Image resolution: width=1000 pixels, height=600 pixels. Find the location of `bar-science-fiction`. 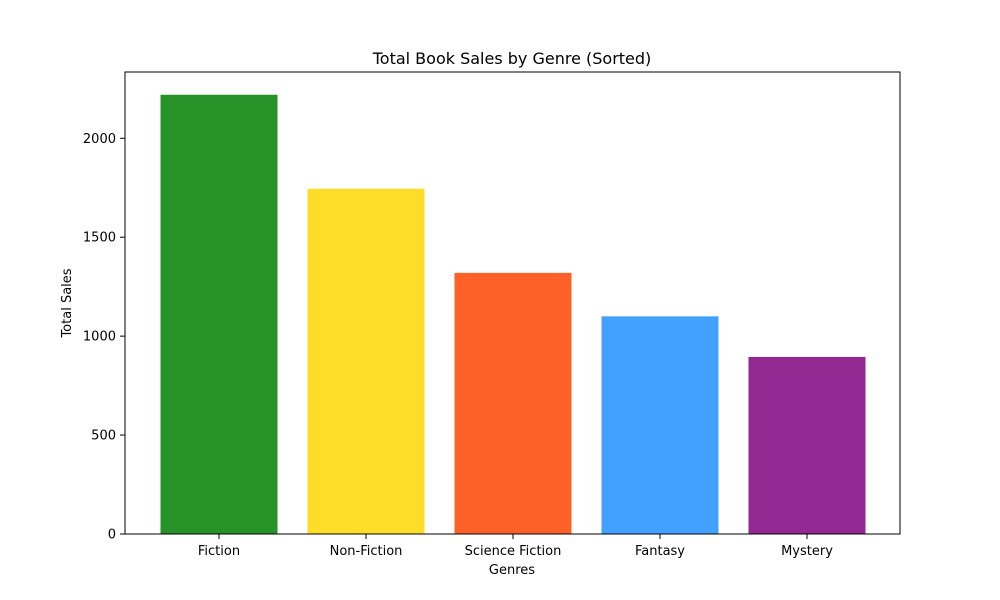

bar-science-fiction is located at coordinates (513, 403).